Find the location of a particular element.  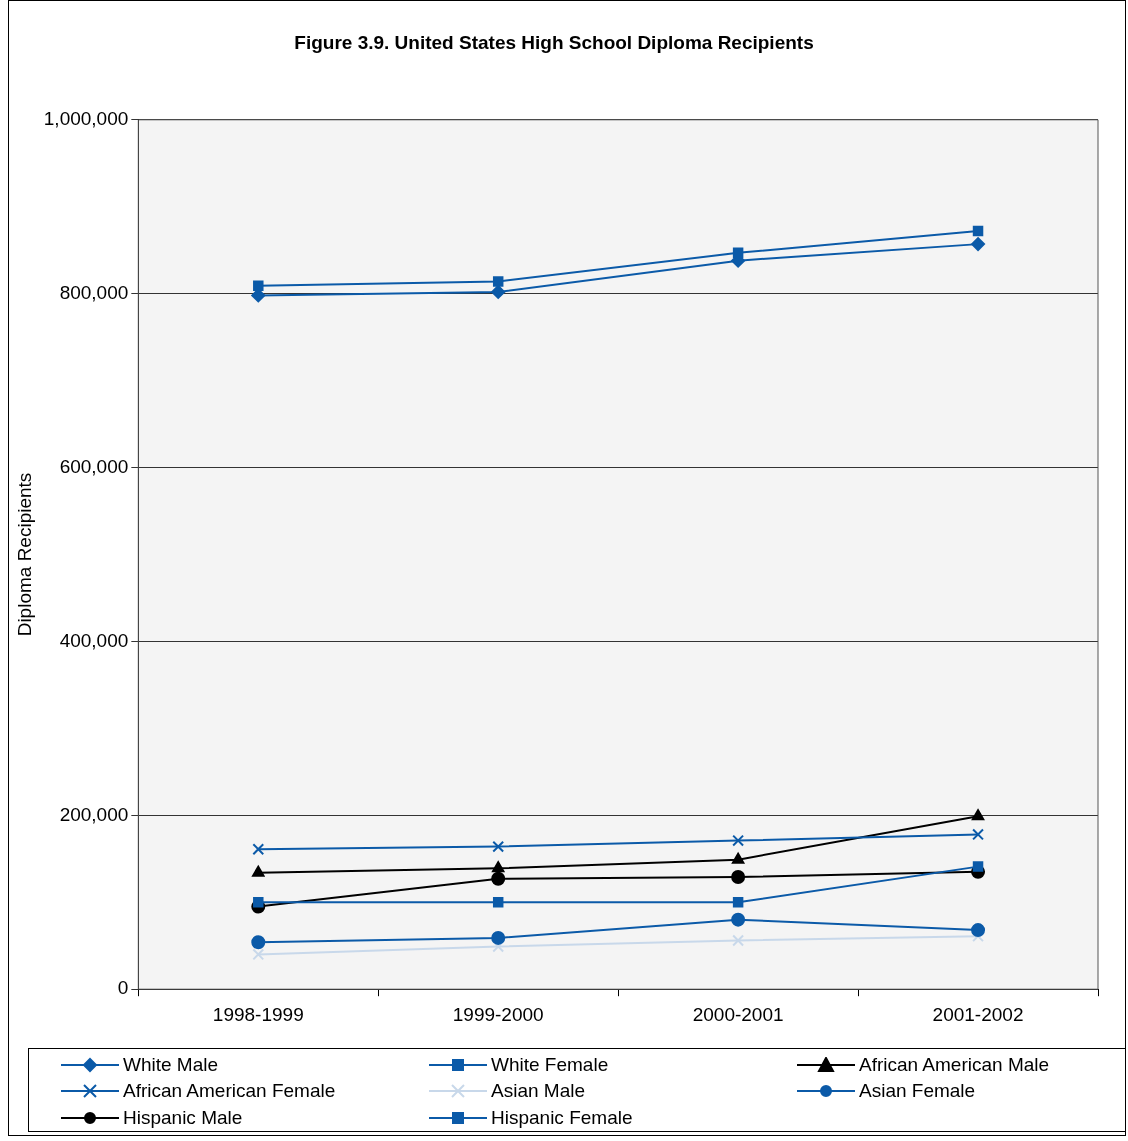

legend-label: White Male is located at coordinates (171, 1065).